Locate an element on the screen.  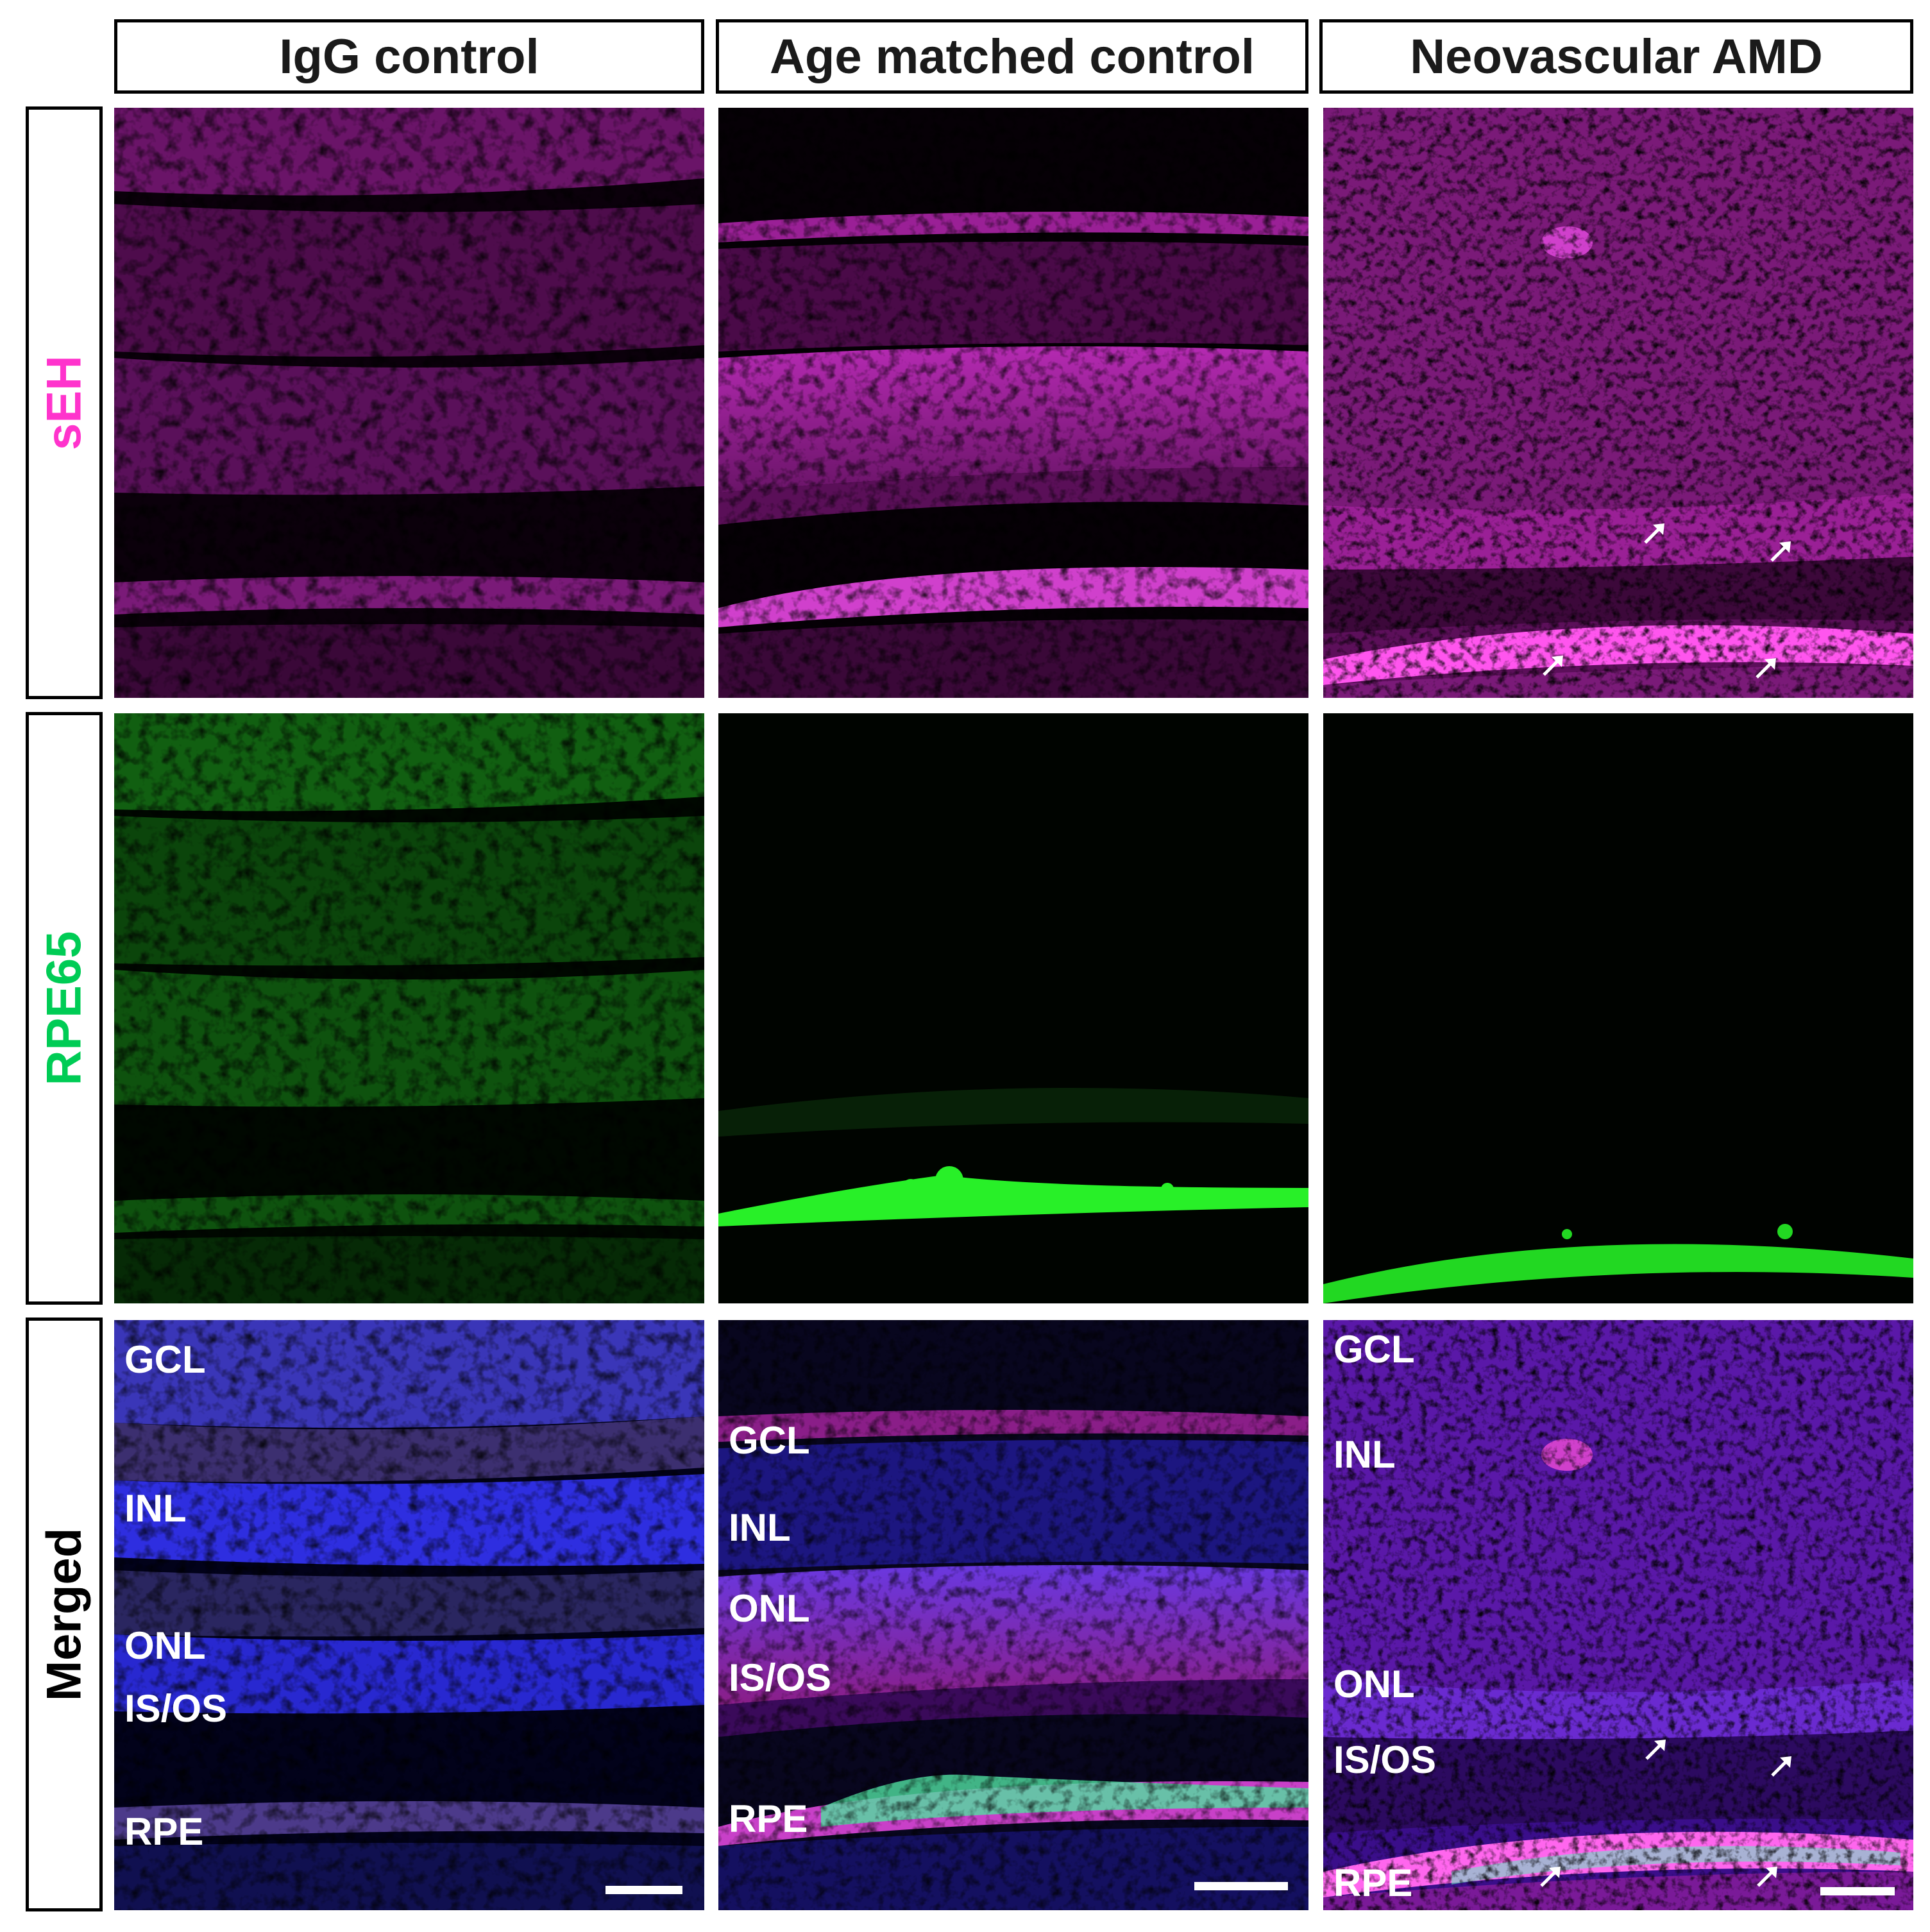
row-header-merged: Merged is located at coordinates (64, 1614).